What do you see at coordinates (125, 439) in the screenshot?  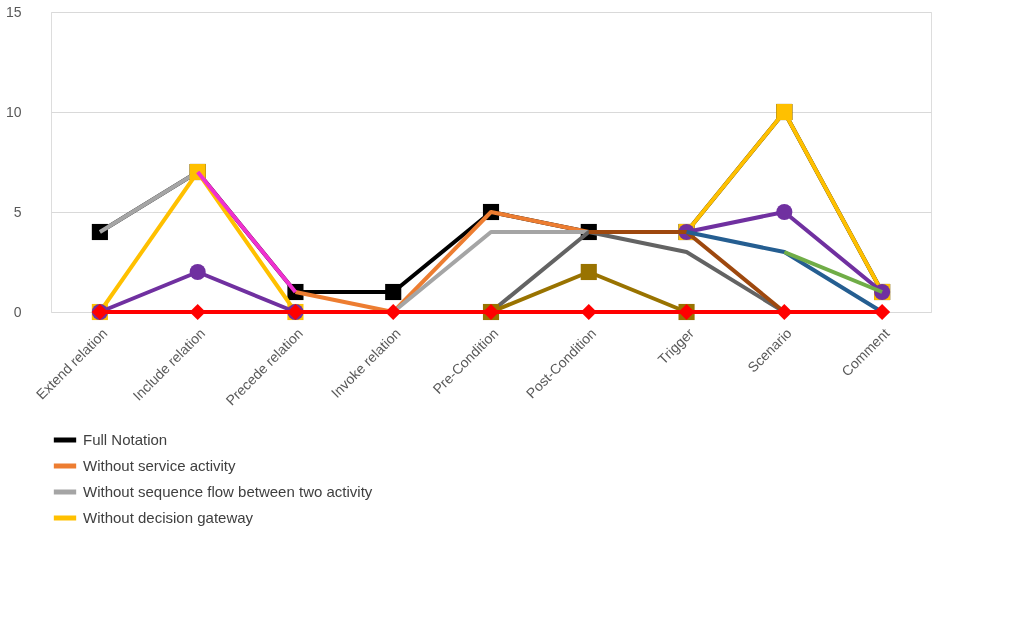 I see `legend-label: Full Notation` at bounding box center [125, 439].